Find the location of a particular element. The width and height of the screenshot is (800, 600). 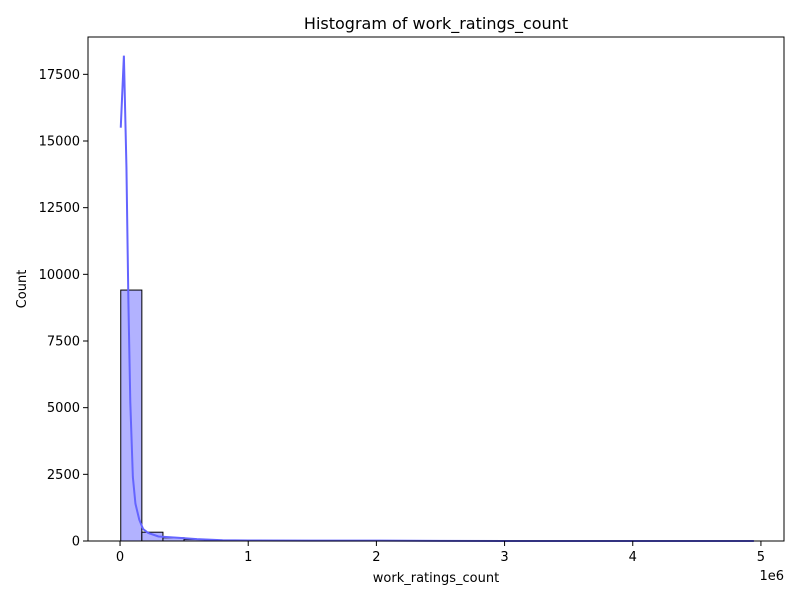

y-tick-label: 10000 is located at coordinates (59, 275).